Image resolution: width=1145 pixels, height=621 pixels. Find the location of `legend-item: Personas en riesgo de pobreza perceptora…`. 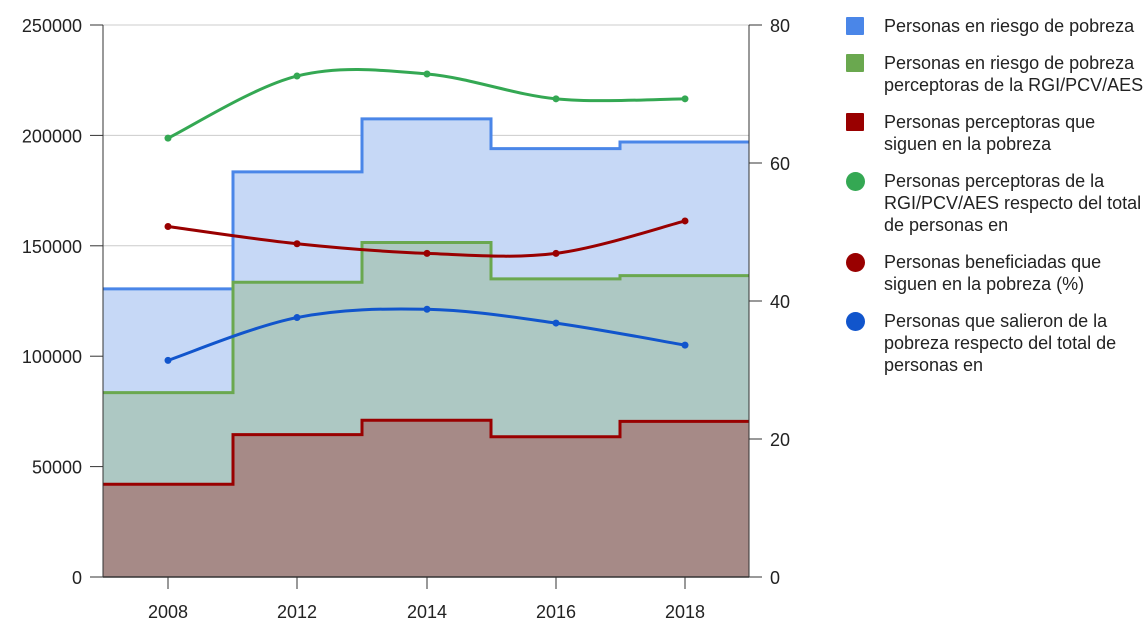

legend-item: Personas en riesgo de pobreza perceptora… is located at coordinates (995, 74).